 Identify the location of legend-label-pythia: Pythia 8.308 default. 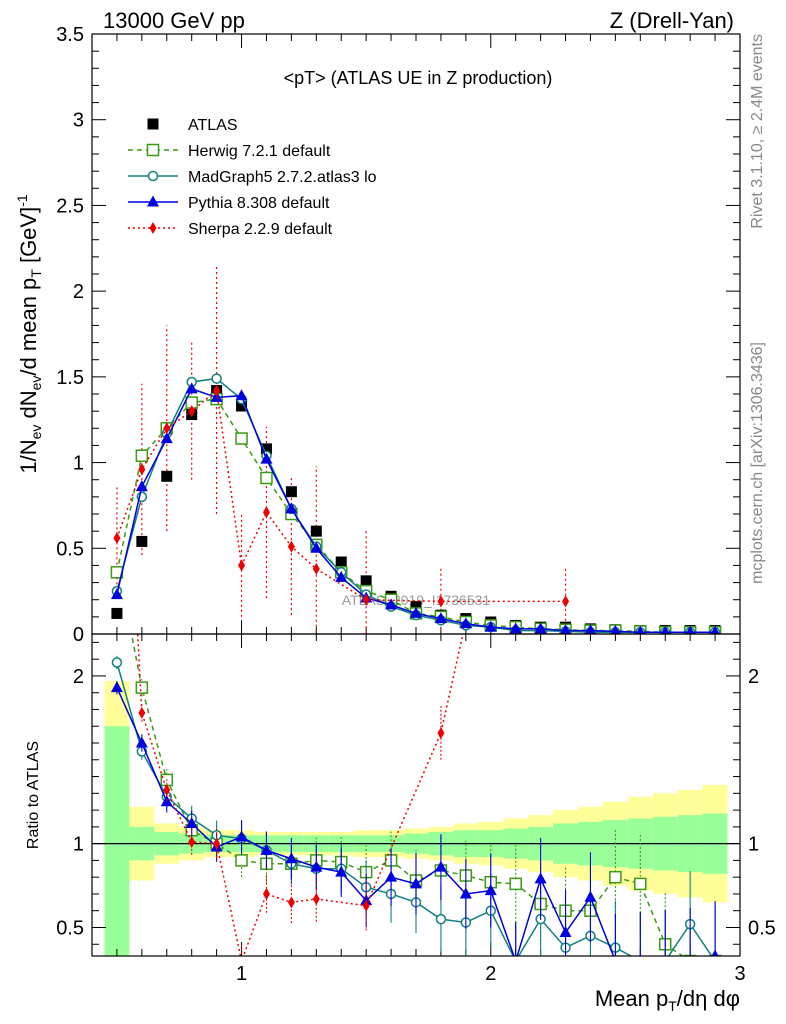
(259, 203).